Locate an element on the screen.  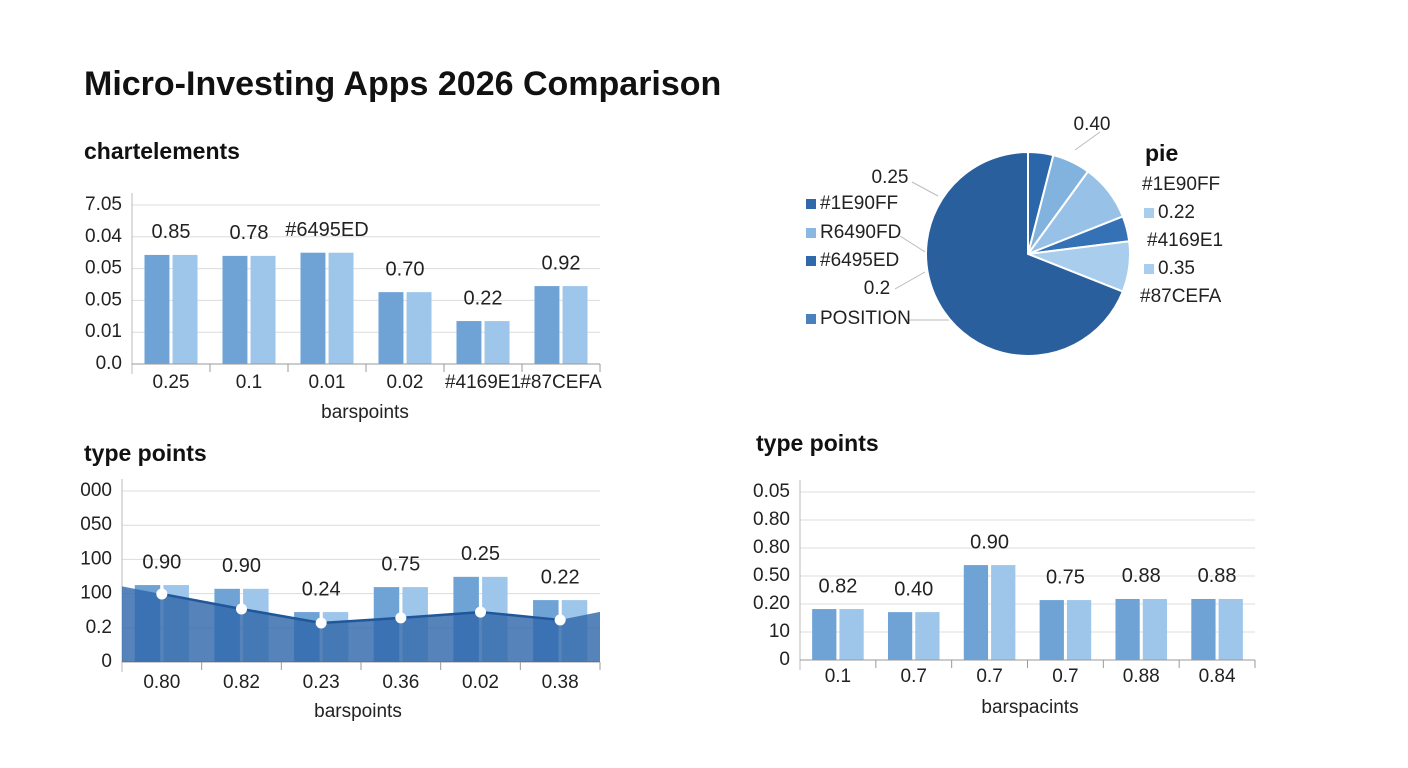
y-tick-label: 0.20 is located at coordinates (771, 603).